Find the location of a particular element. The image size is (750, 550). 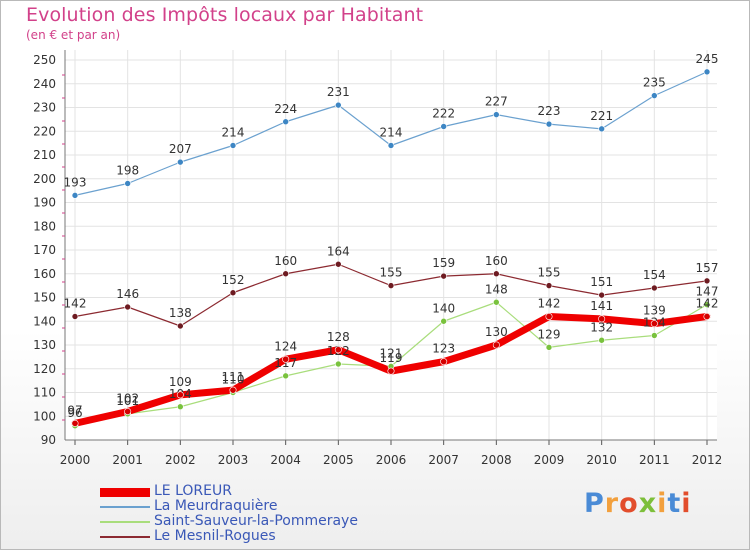

data-label: 111 is located at coordinates (233, 377).